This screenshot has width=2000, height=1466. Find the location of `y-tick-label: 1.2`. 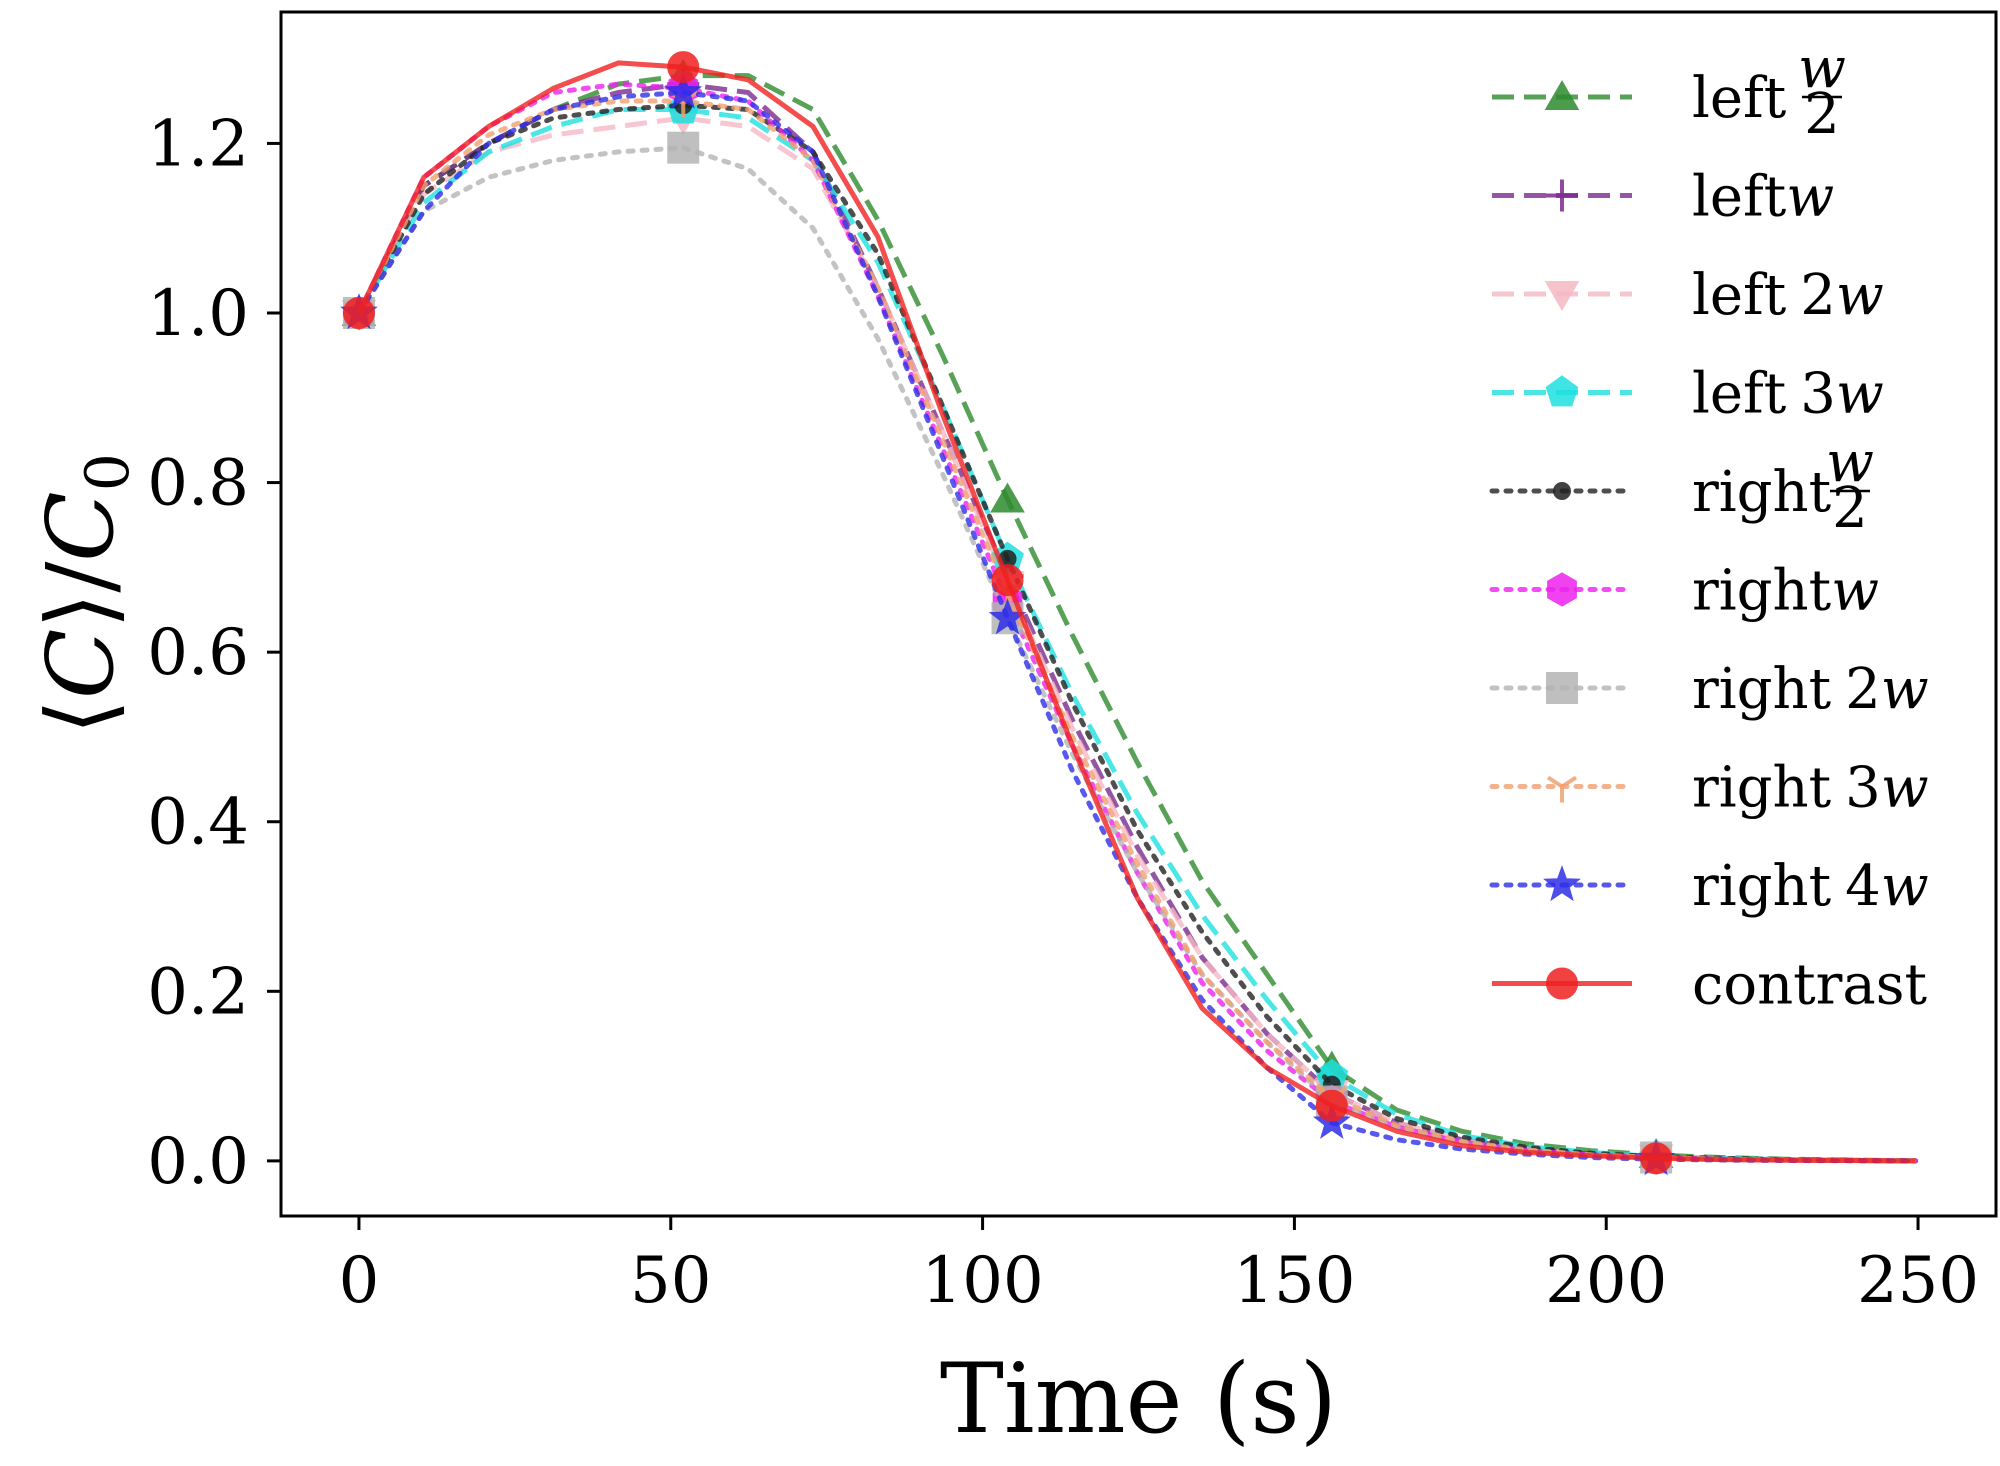

y-tick-label: 1.2 is located at coordinates (198, 144).